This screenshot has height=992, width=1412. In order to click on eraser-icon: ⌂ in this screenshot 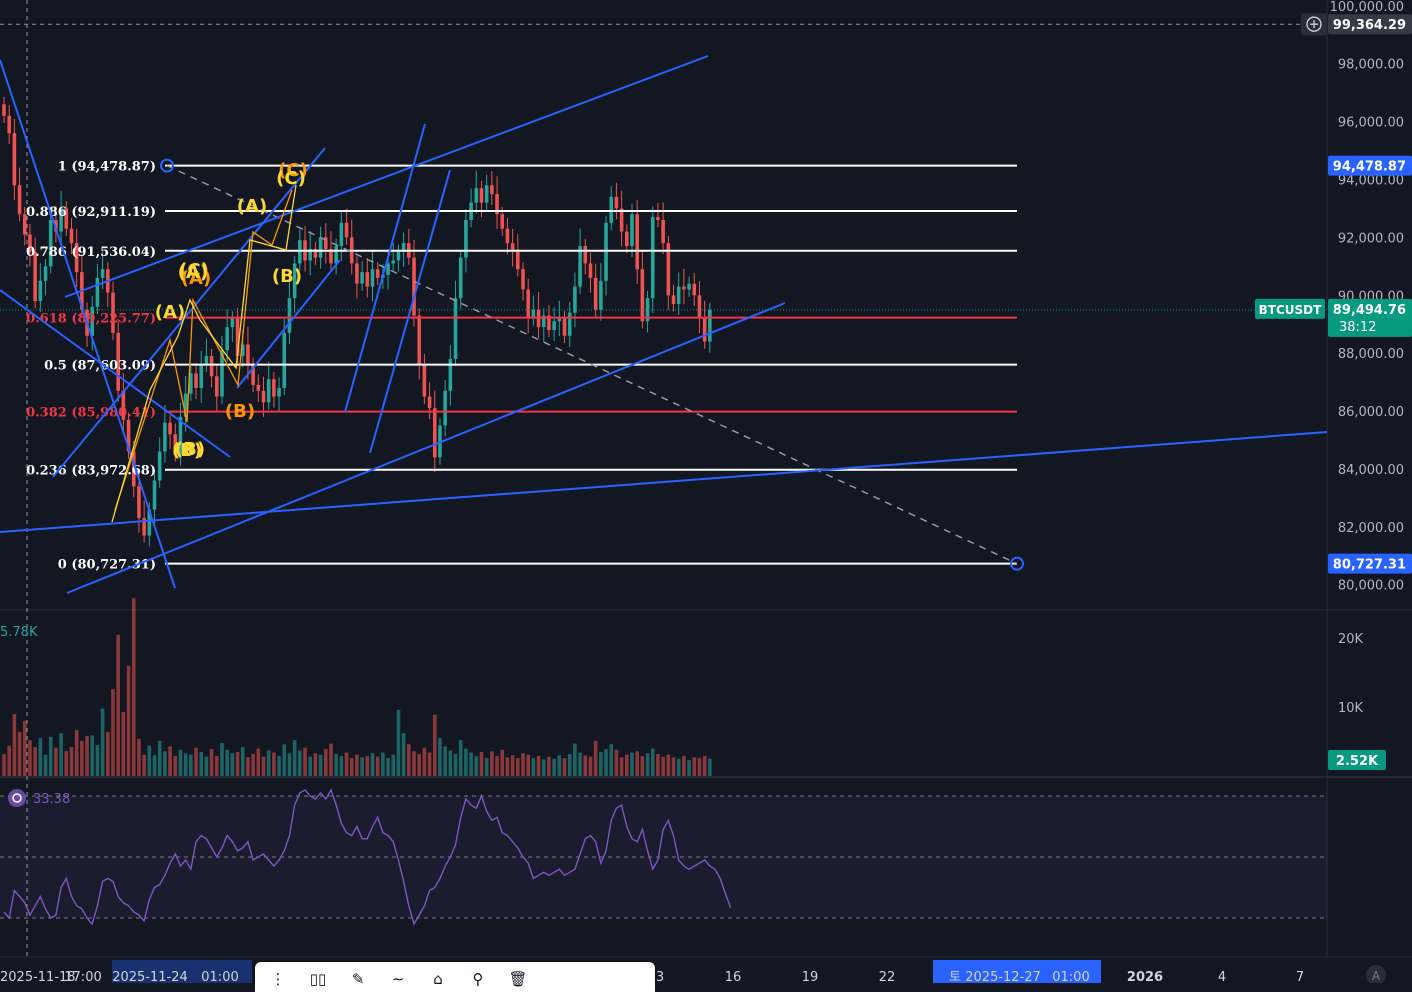, I will do `click(438, 979)`.